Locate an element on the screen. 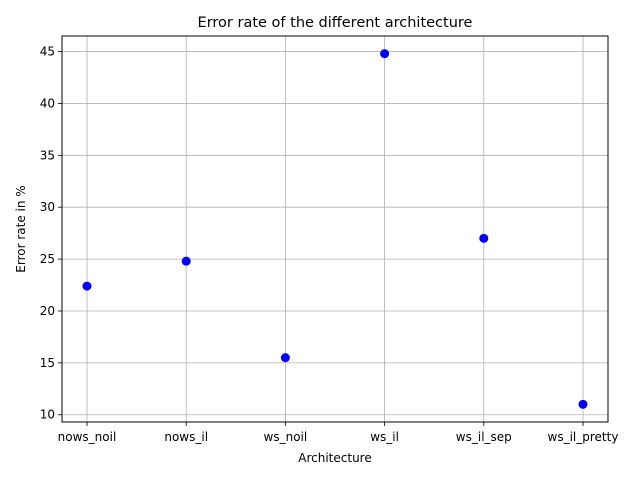 The height and width of the screenshot is (480, 640). y-tick-label: 10 is located at coordinates (47, 415).